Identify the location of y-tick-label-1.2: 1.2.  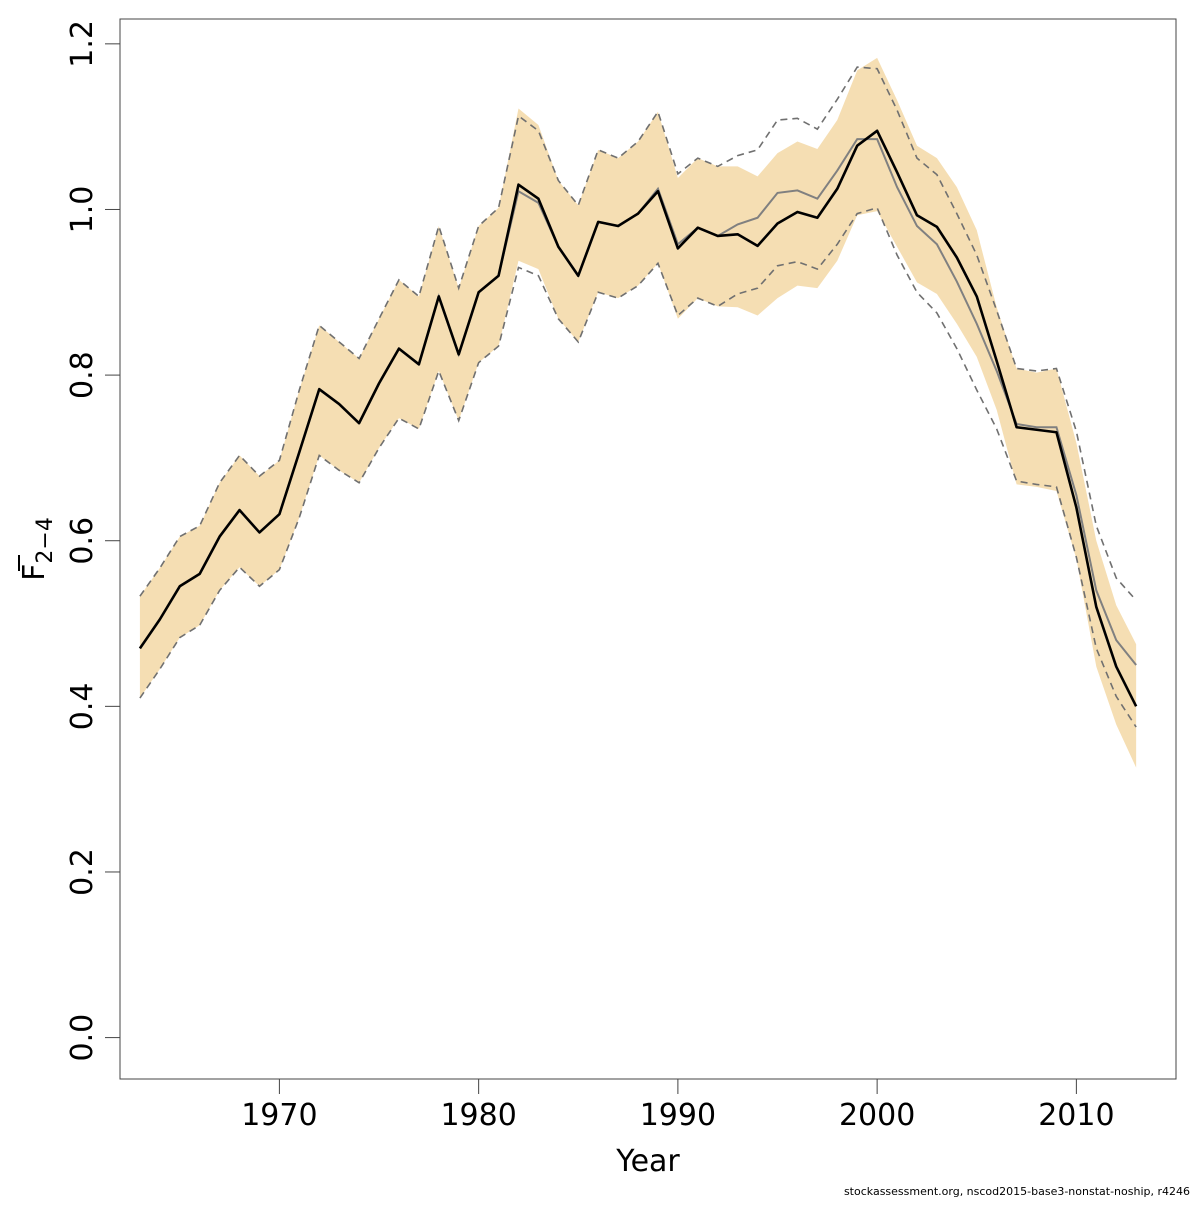
(82, 44).